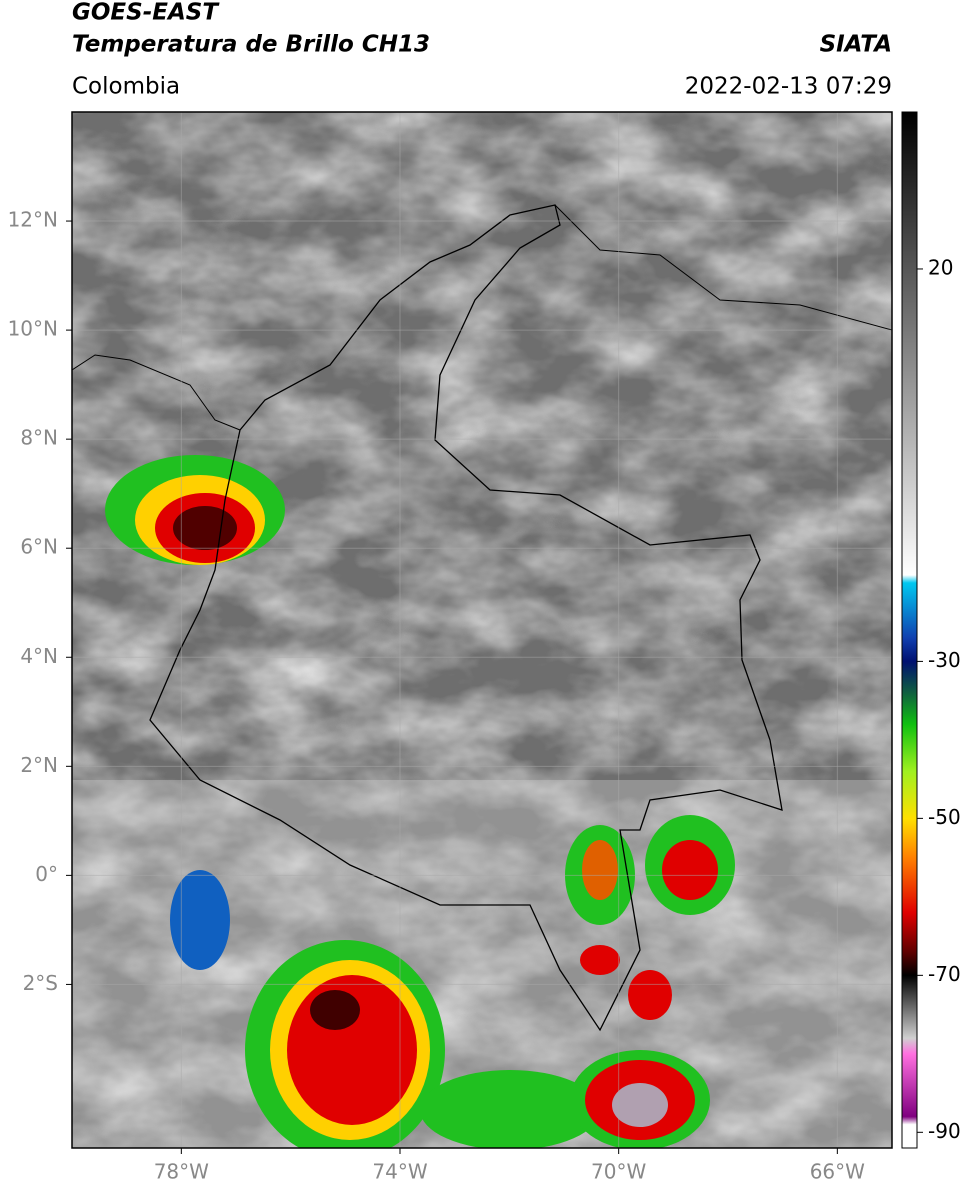  I want to click on region-label: Colombia, so click(126, 87).